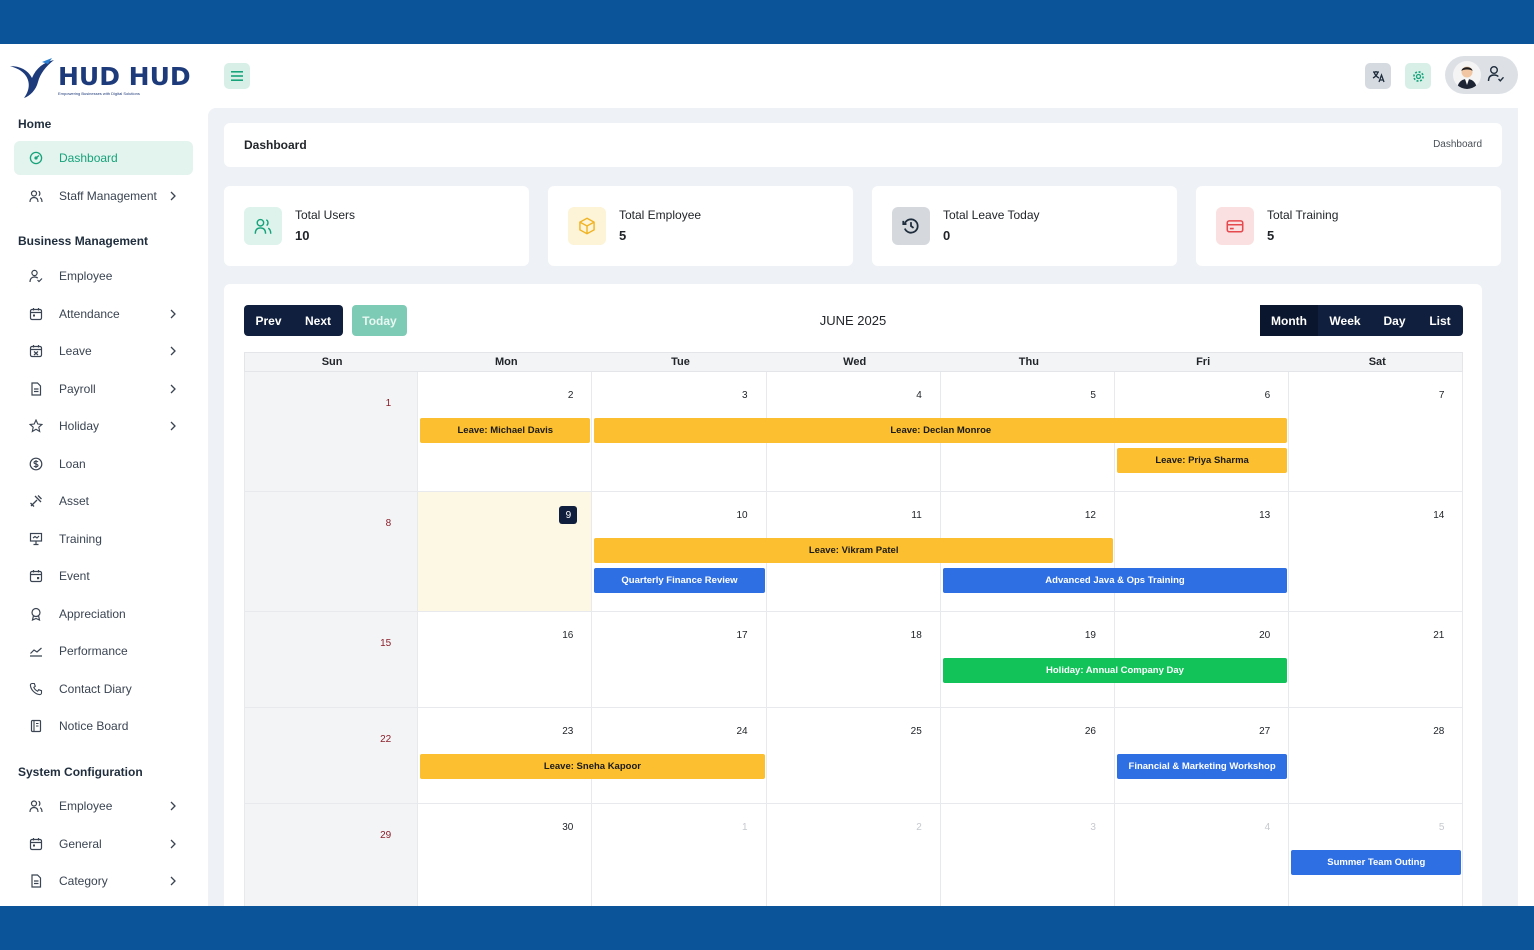  I want to click on calendar-day-cell: 18, so click(853, 660).